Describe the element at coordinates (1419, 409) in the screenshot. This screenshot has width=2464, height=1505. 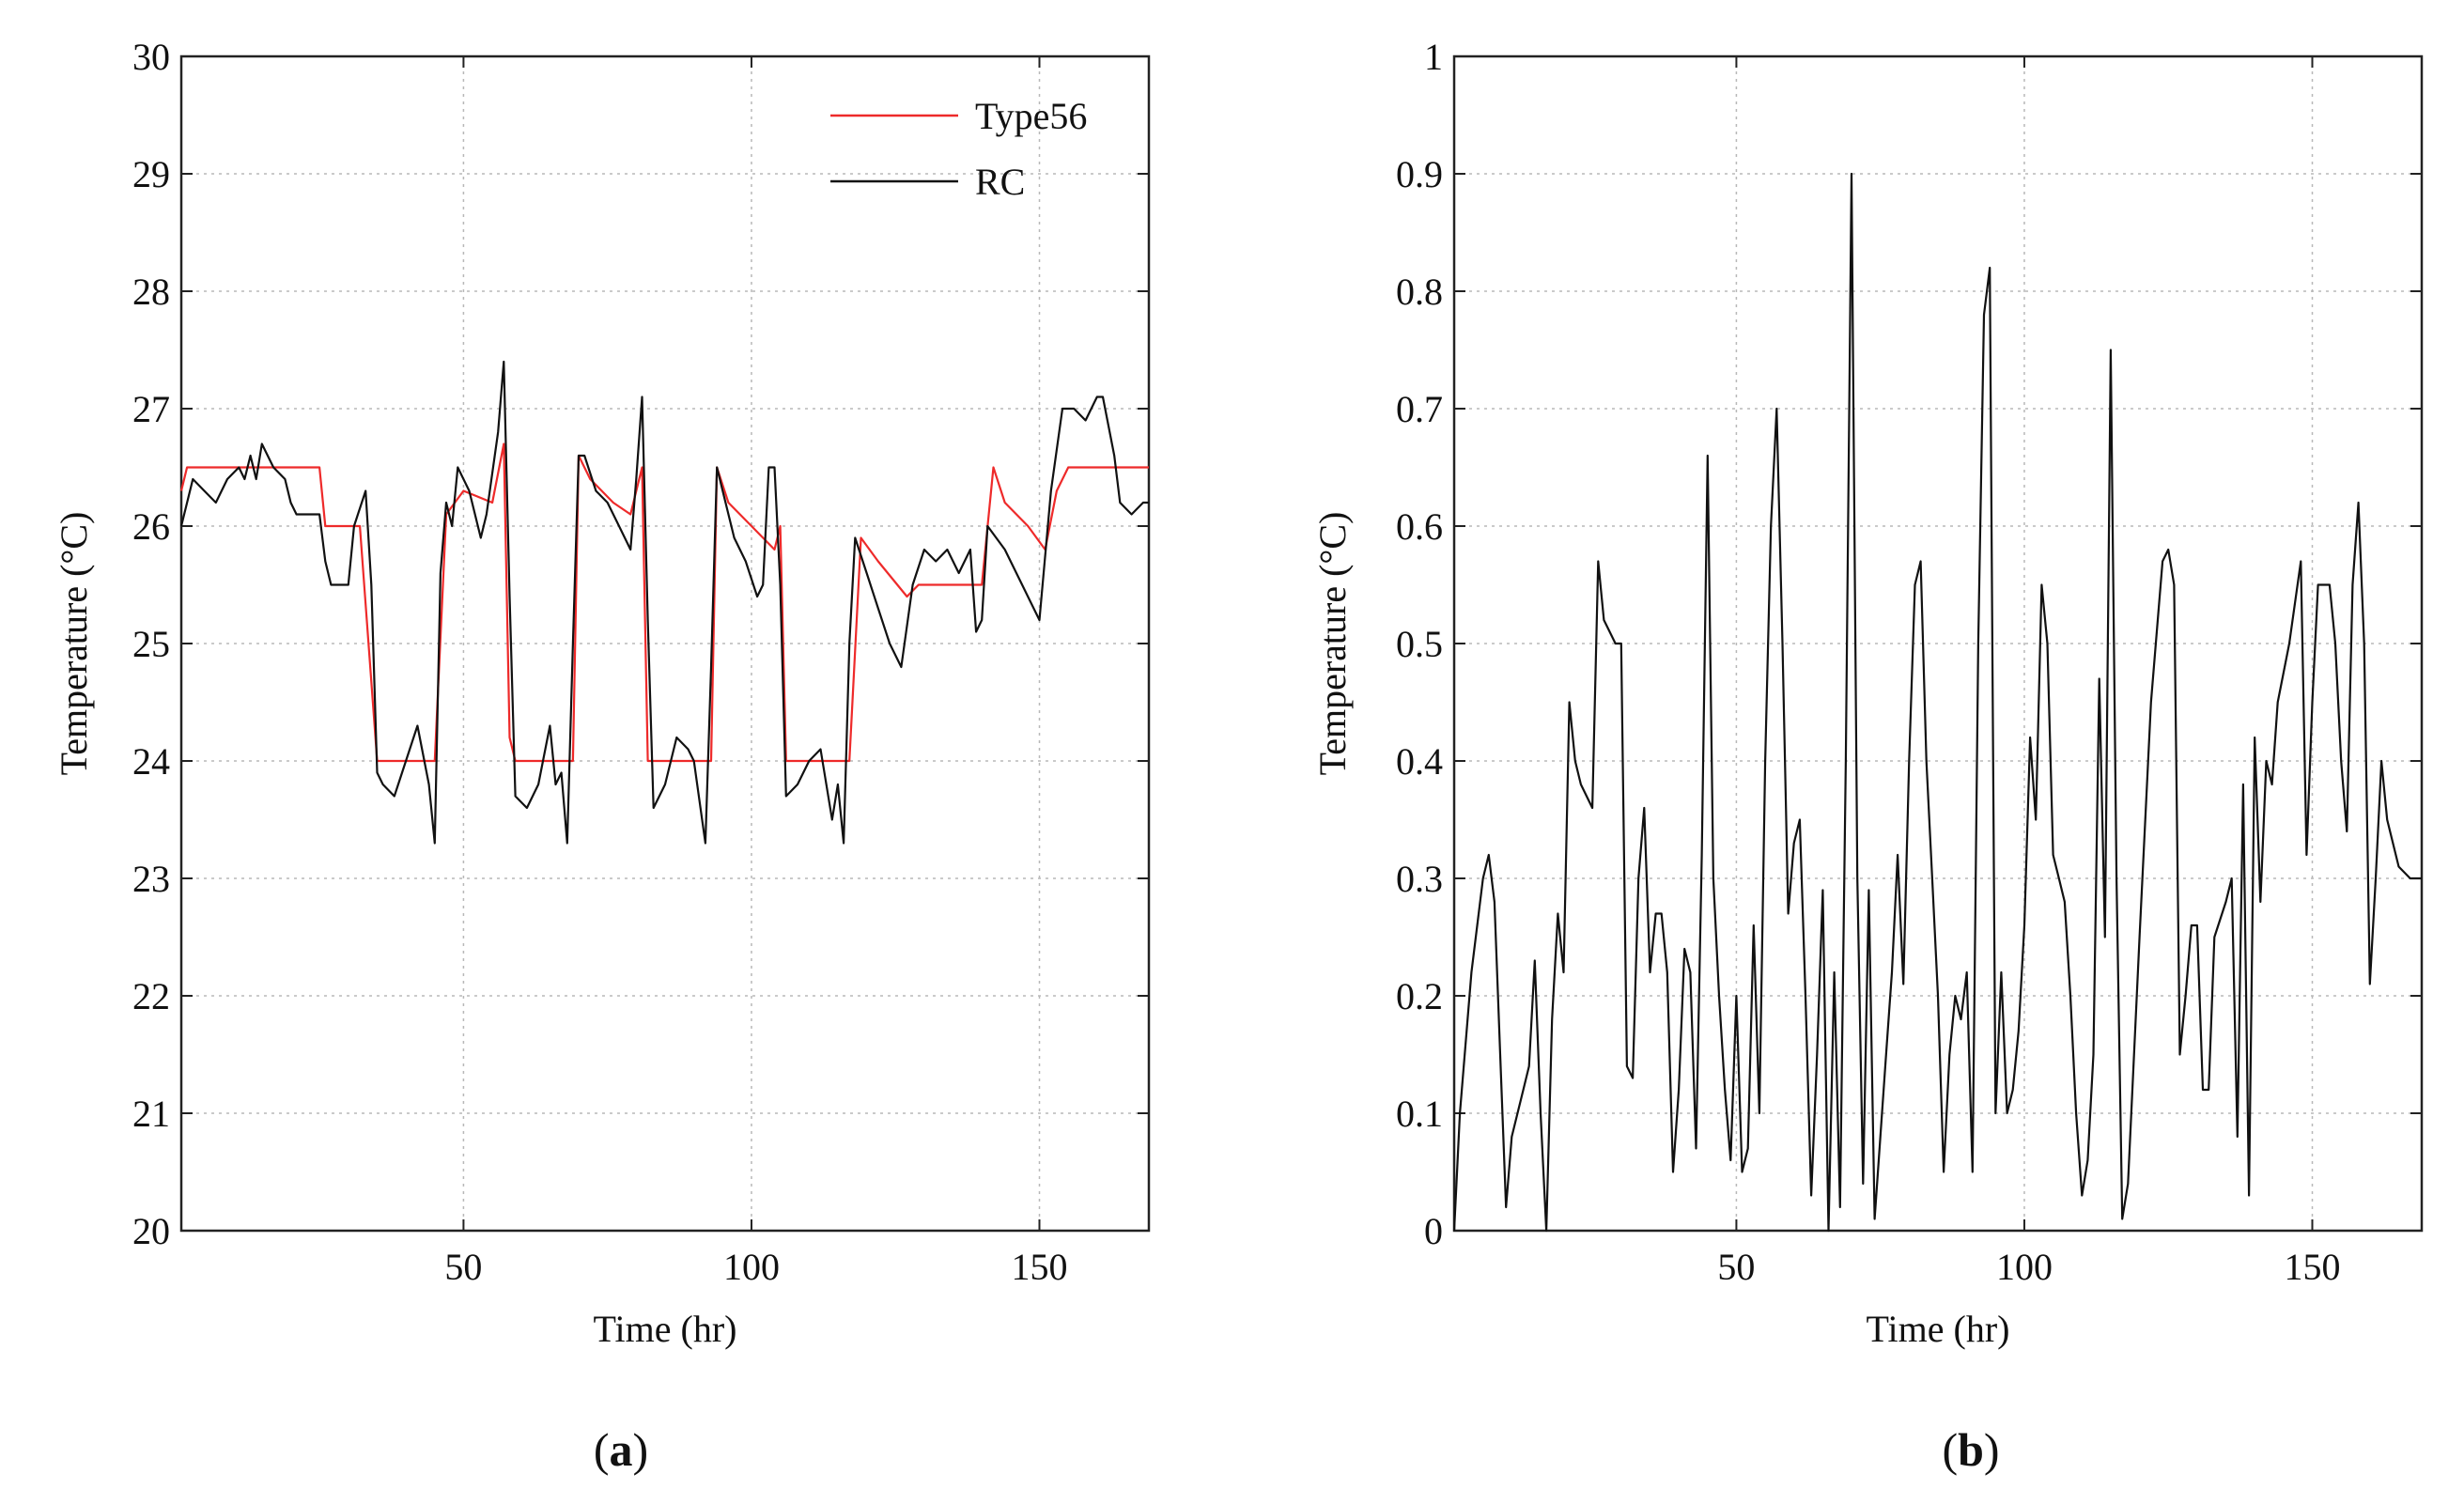
I see `y-tick-label: 0.7` at that location.